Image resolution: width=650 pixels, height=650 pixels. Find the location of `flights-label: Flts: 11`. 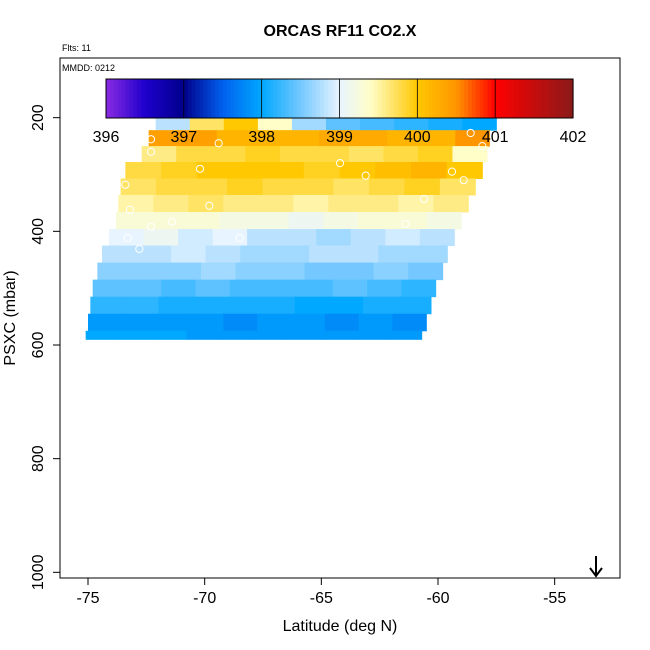

flights-label: Flts: 11 is located at coordinates (76, 48).